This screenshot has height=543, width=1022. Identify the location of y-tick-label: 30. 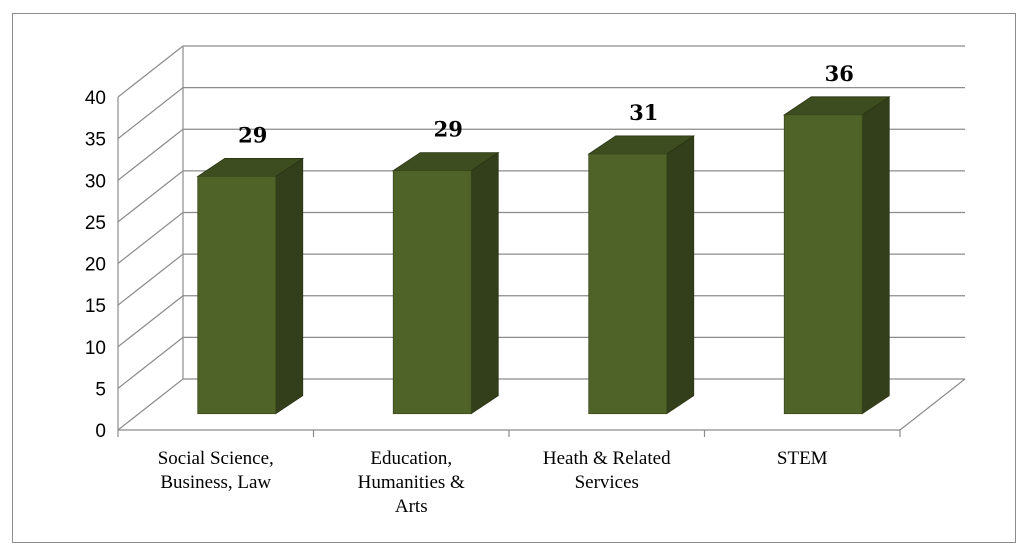
(95, 181).